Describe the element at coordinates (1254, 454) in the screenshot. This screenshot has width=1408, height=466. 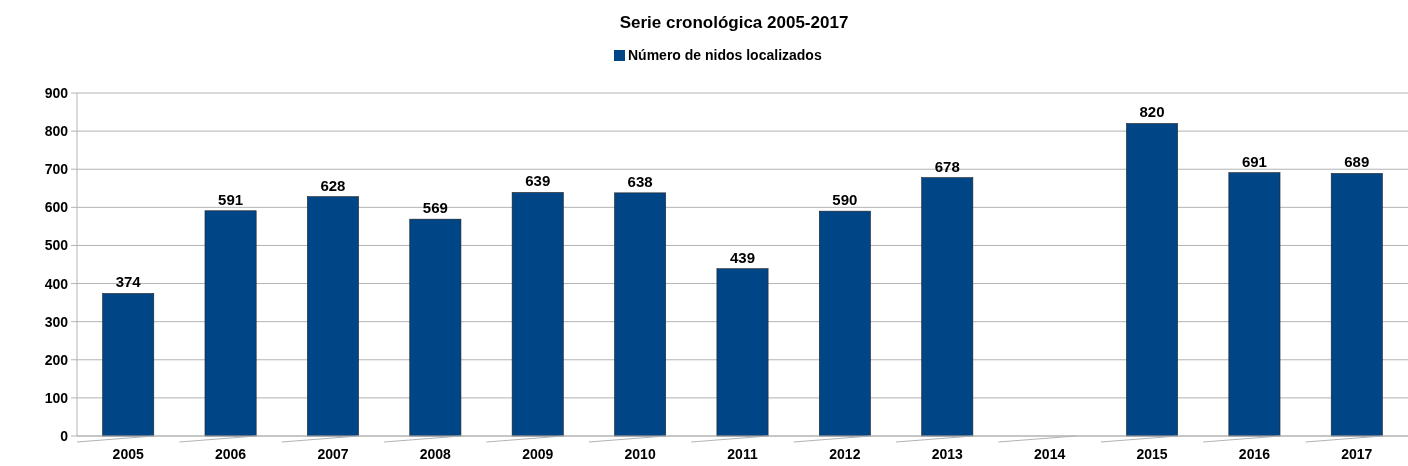
I see `x-tick-label: 2016` at that location.